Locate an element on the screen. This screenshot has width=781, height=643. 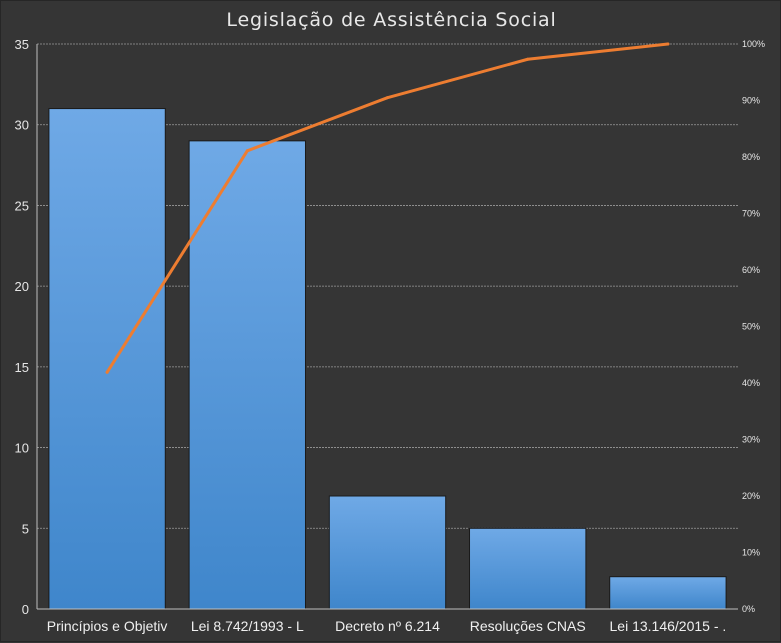
right-axis: 0% 10% 20% 30% 40% 50% 60% 70% 80% 90% 100% is located at coordinates (753, 326).